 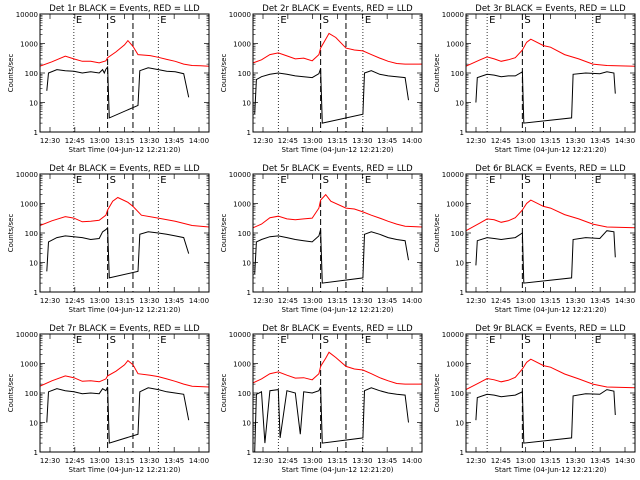 What do you see at coordinates (124, 169) in the screenshot?
I see `panel-title: Det 4r BLACK = Events, RED = LLD` at bounding box center [124, 169].